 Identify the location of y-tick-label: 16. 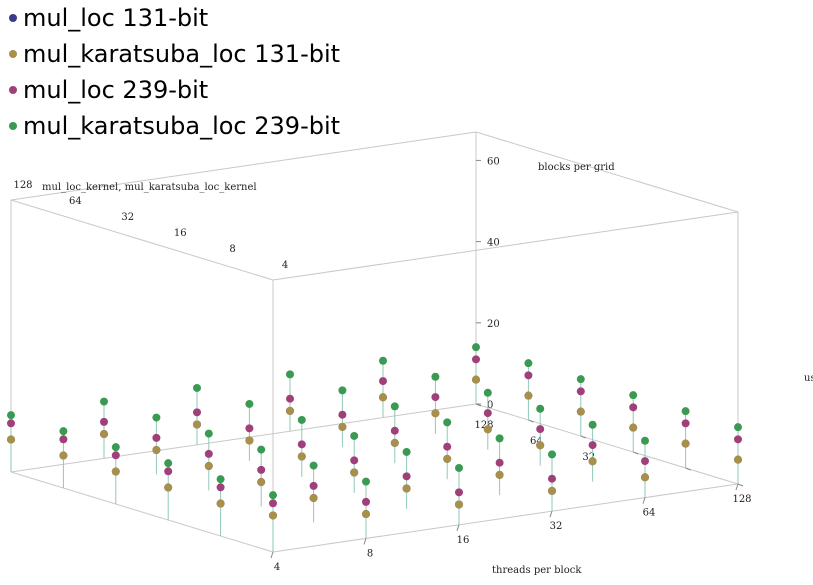
(180, 233).